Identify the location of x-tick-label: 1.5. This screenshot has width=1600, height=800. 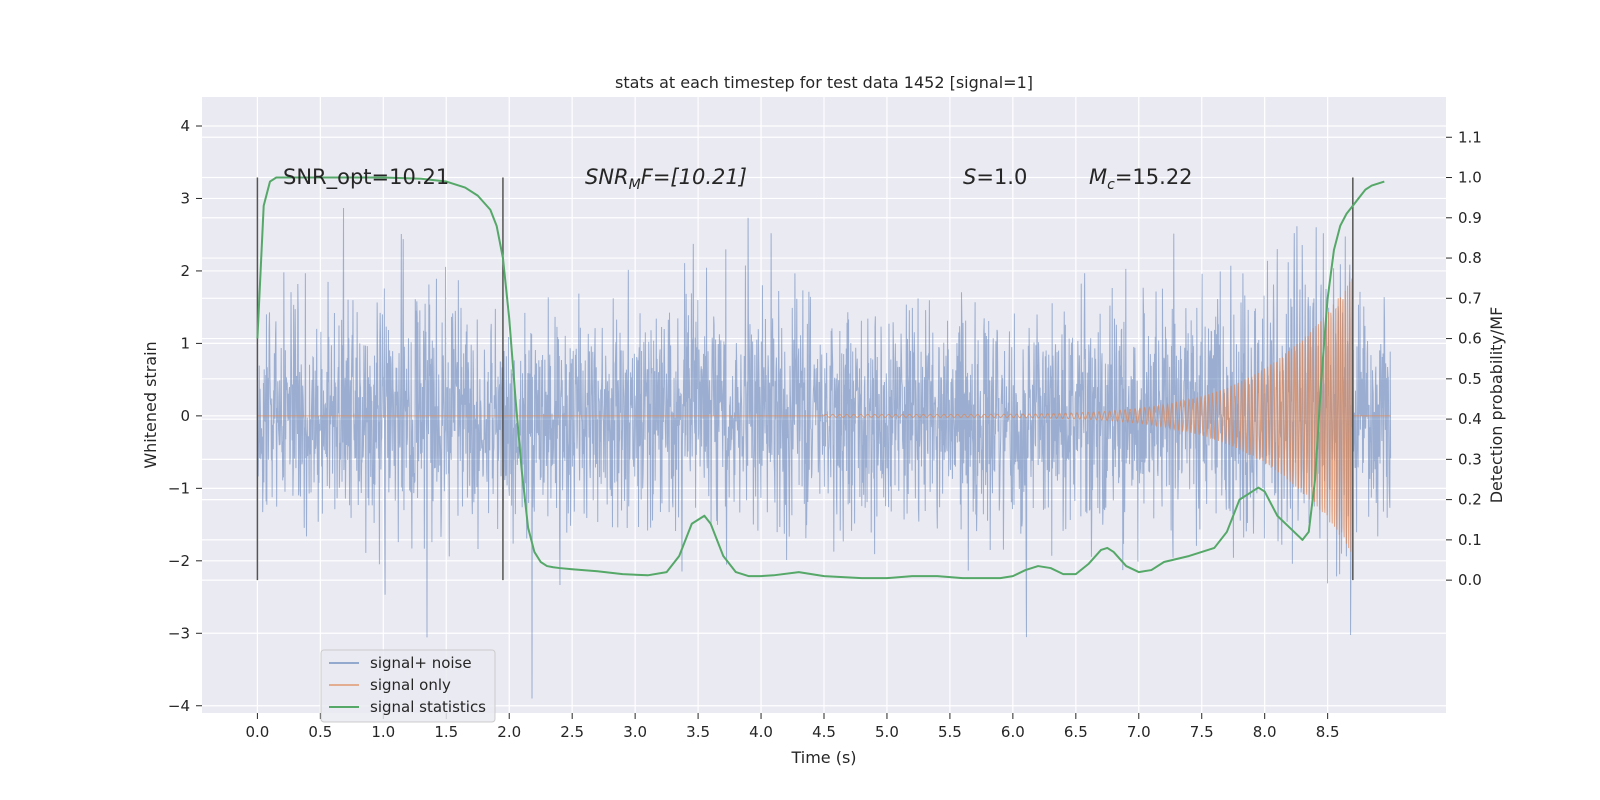
(446, 732).